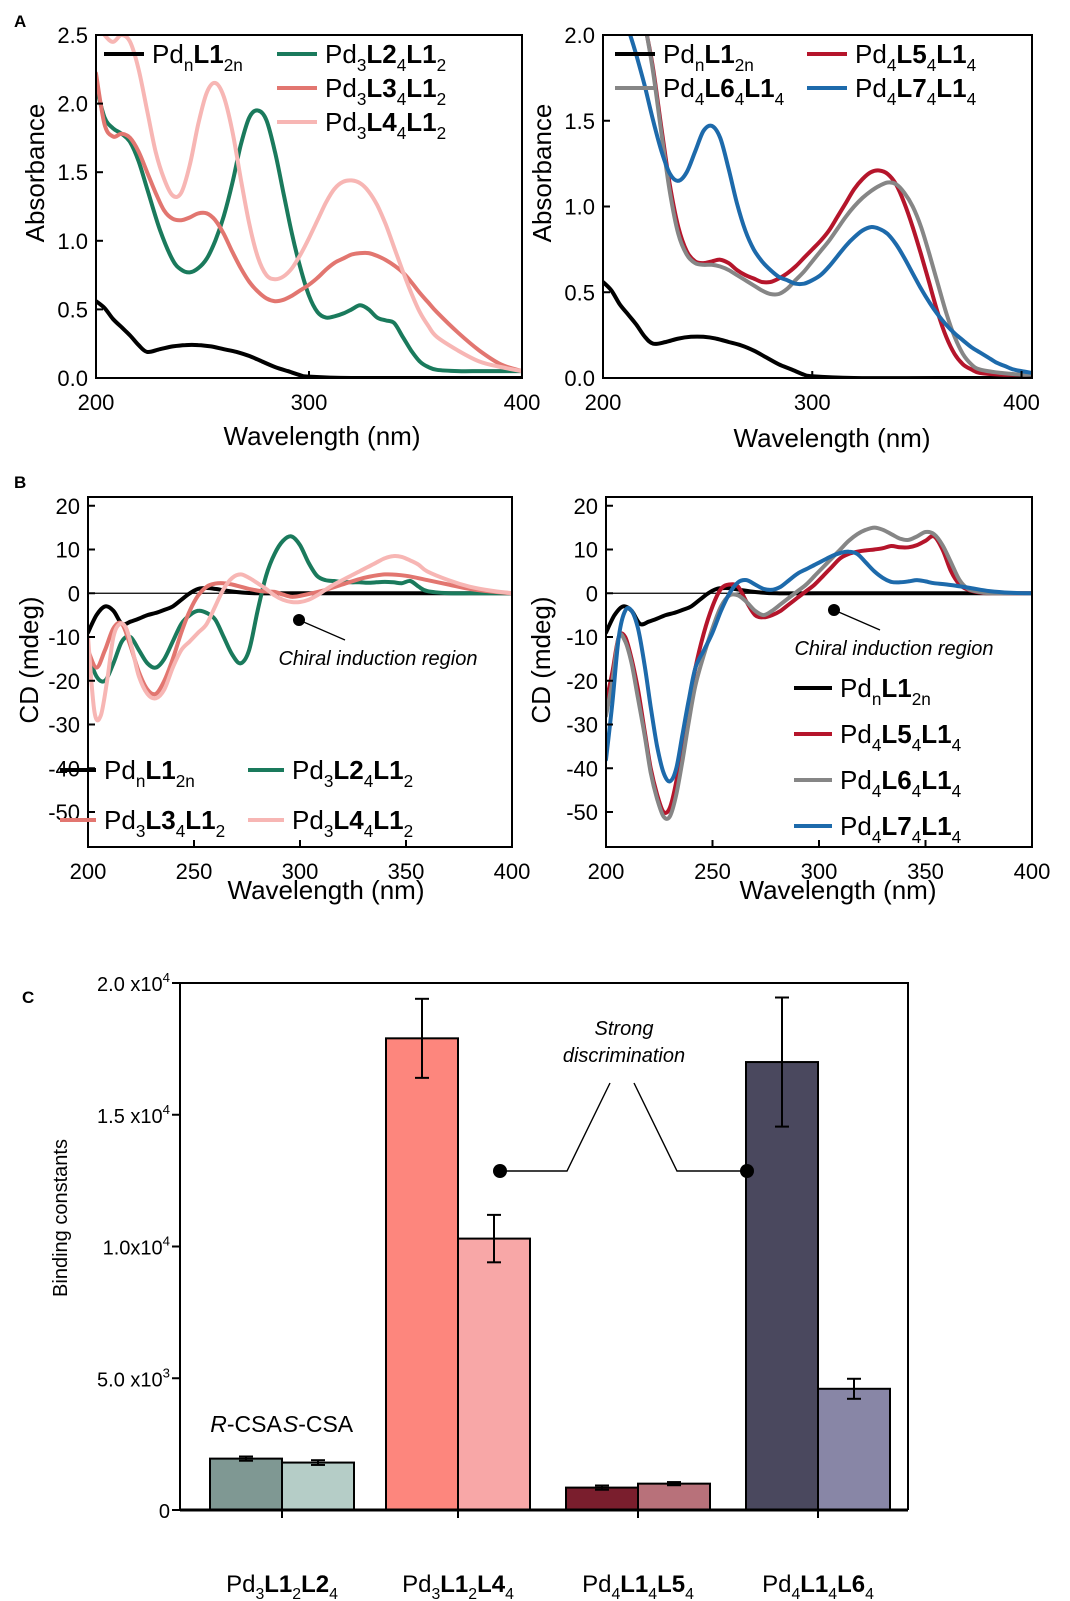 The height and width of the screenshot is (1601, 1070). I want to click on panel-label-a: A, so click(20, 21).